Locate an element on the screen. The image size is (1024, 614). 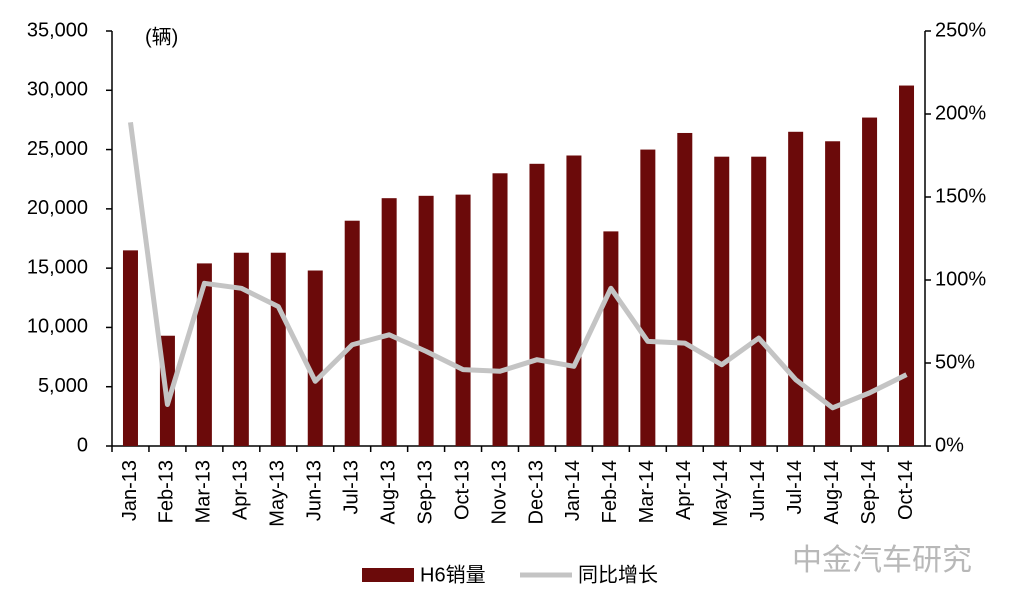
y-tick-label: 0 is located at coordinates (82, 445).